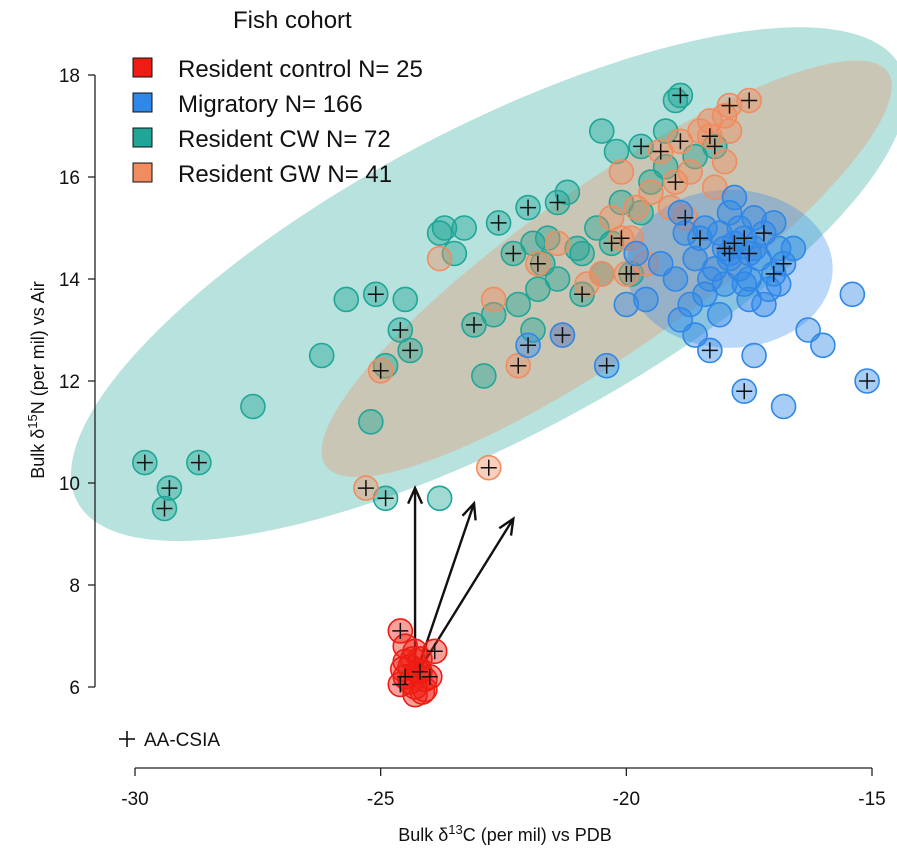  I want to click on arrow-head, so click(506, 526).